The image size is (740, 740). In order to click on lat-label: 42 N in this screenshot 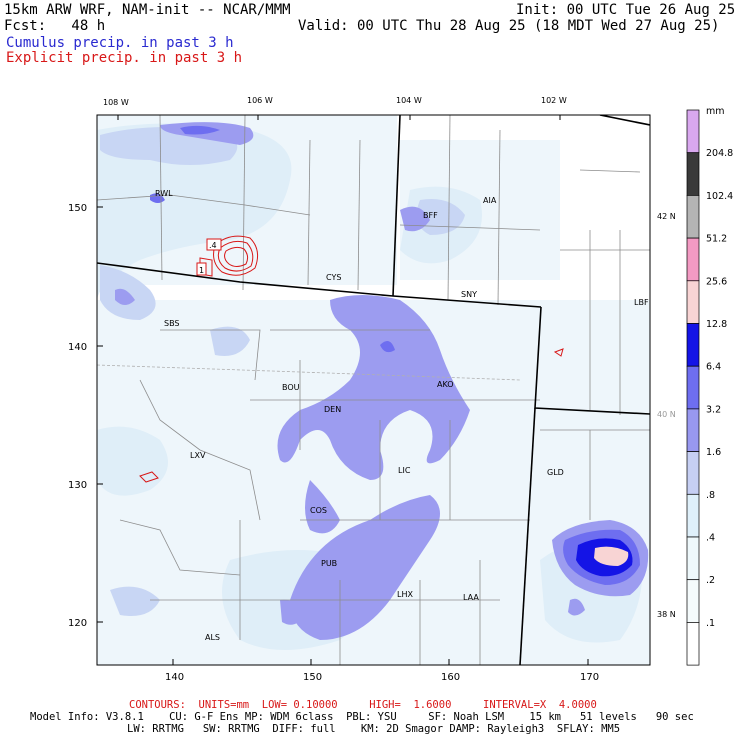, I will do `click(666, 216)`.